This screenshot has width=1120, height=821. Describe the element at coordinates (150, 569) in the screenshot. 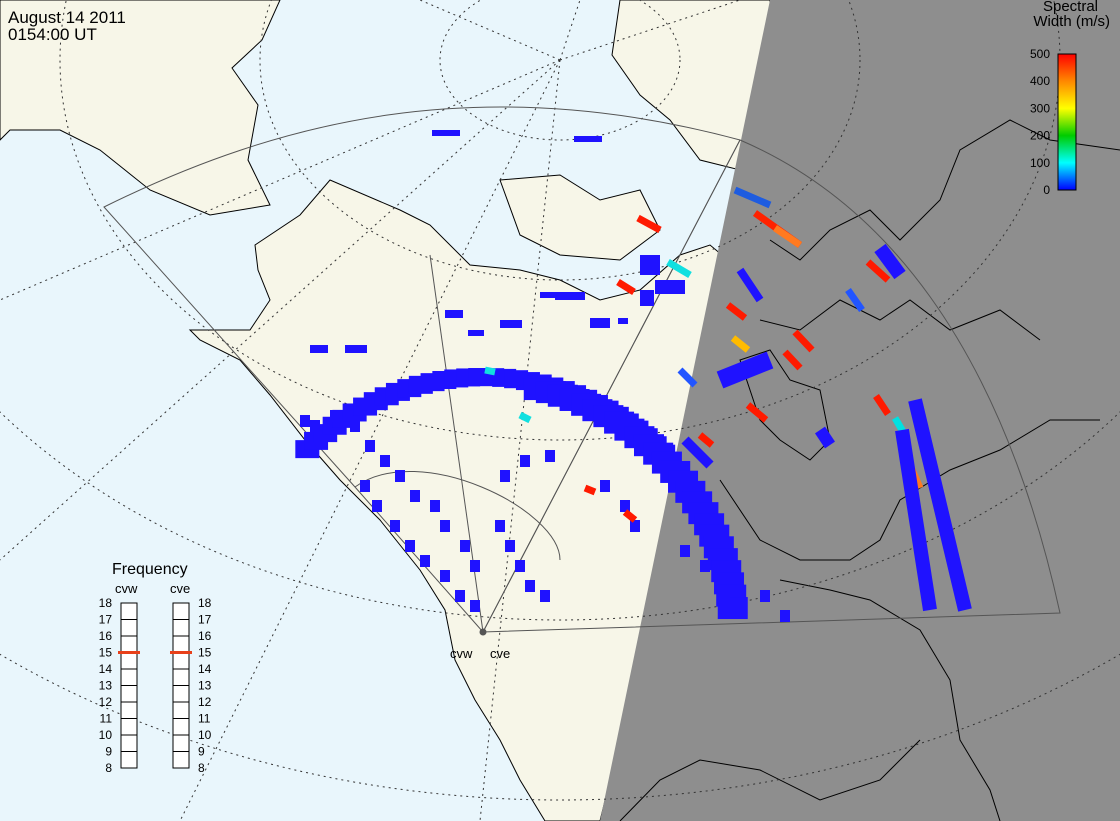

I see `frequency-title: Frequency` at that location.